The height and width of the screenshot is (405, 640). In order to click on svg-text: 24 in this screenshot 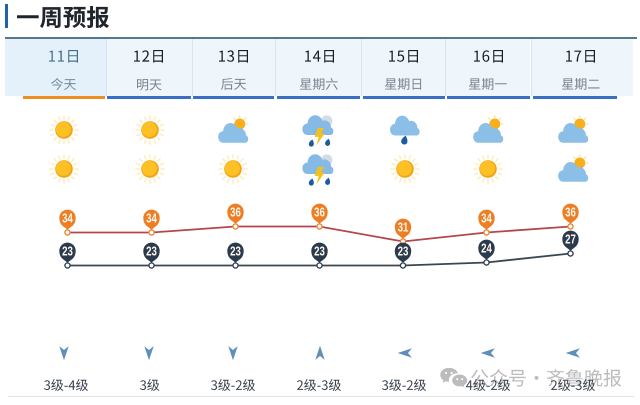, I will do `click(486, 248)`.